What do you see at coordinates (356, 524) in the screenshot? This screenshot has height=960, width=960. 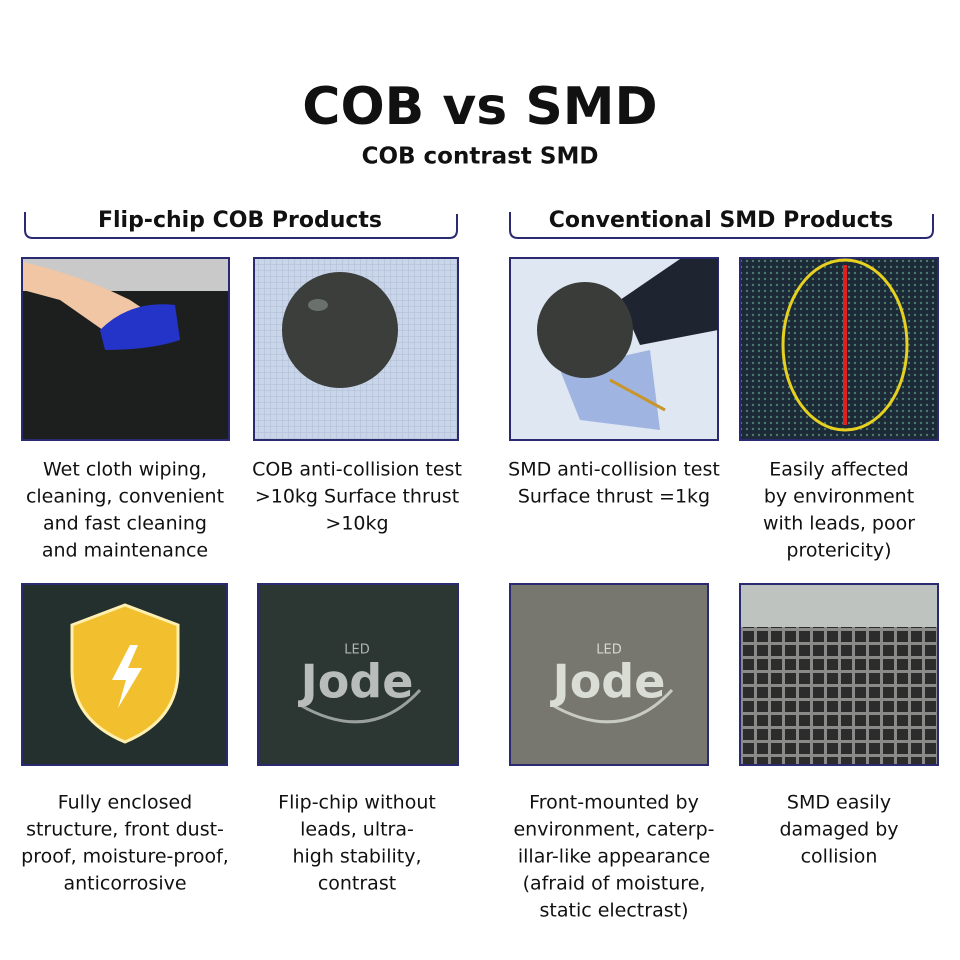 I see `caption-line: >10kg` at bounding box center [356, 524].